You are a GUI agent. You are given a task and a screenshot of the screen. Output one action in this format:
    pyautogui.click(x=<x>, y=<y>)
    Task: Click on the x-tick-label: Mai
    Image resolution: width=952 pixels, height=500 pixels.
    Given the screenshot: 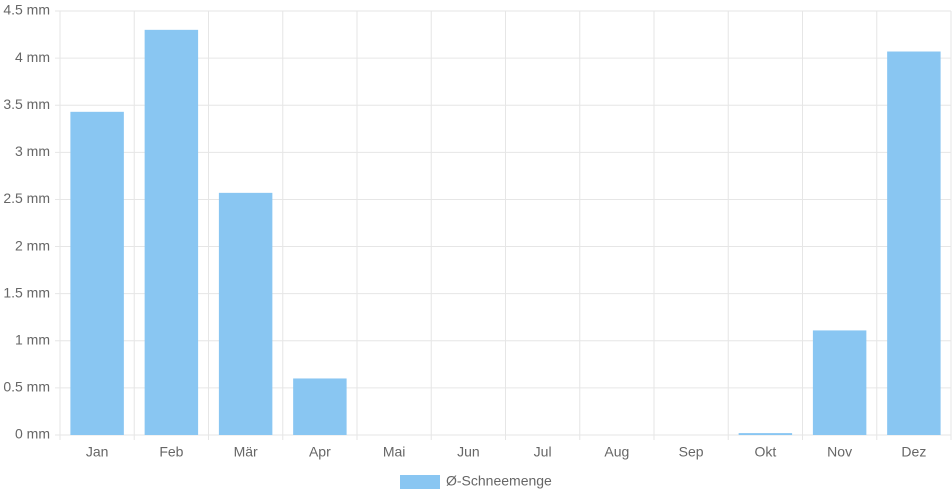 What is the action you would take?
    pyautogui.click(x=394, y=452)
    